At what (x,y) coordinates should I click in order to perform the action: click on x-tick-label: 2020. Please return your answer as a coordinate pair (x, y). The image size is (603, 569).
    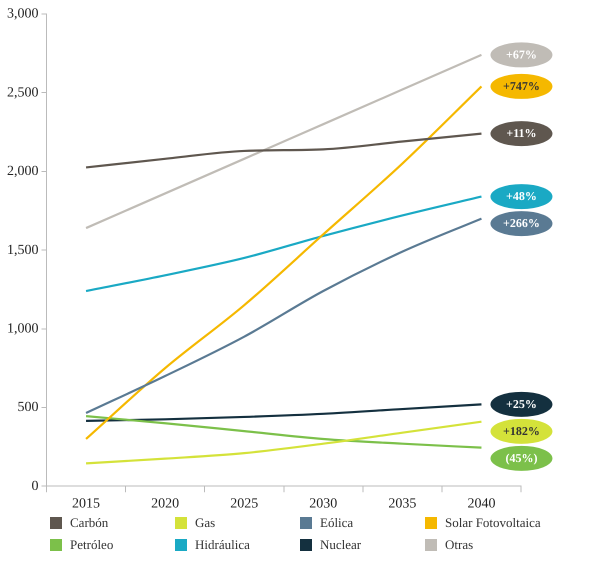
    Looking at the image, I should click on (165, 504).